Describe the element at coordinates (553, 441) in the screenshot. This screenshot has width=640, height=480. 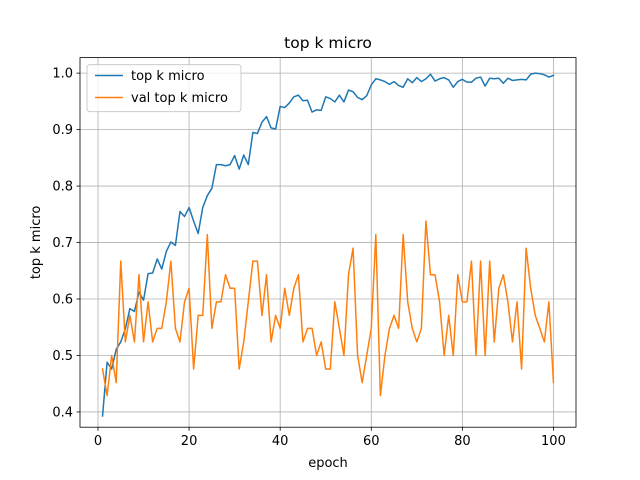
I see `x-tick-label: 100` at that location.